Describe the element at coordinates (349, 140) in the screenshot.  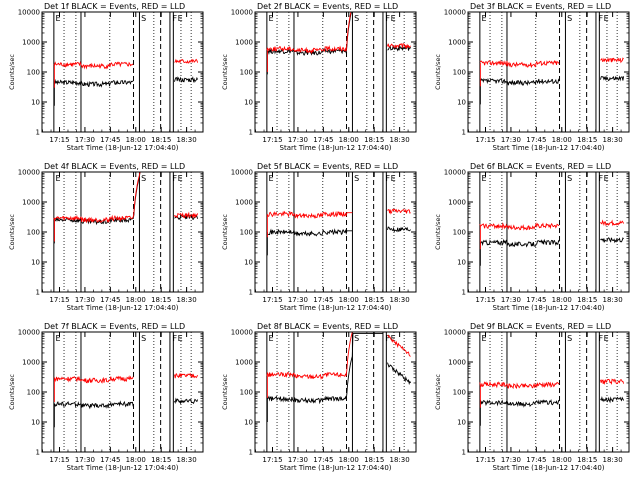
I see `x-tick-label: 18:00` at that location.